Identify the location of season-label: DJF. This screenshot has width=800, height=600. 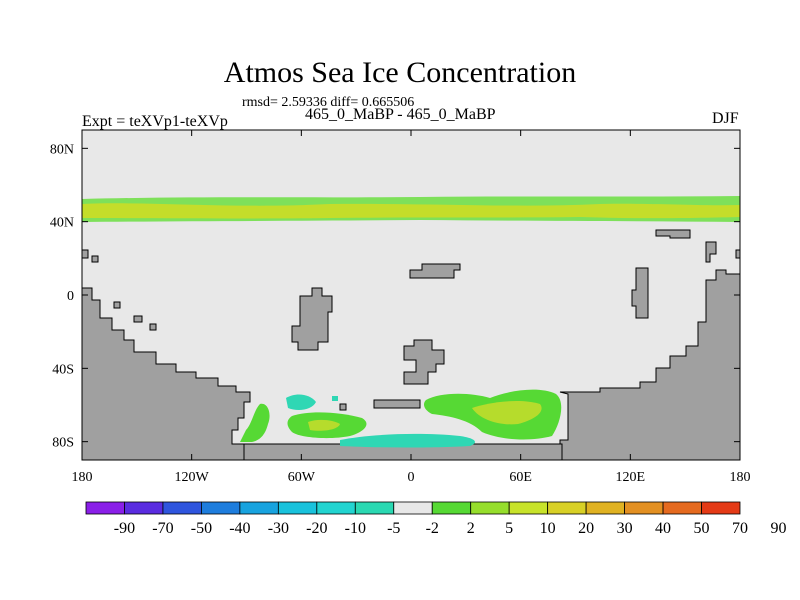
(725, 118).